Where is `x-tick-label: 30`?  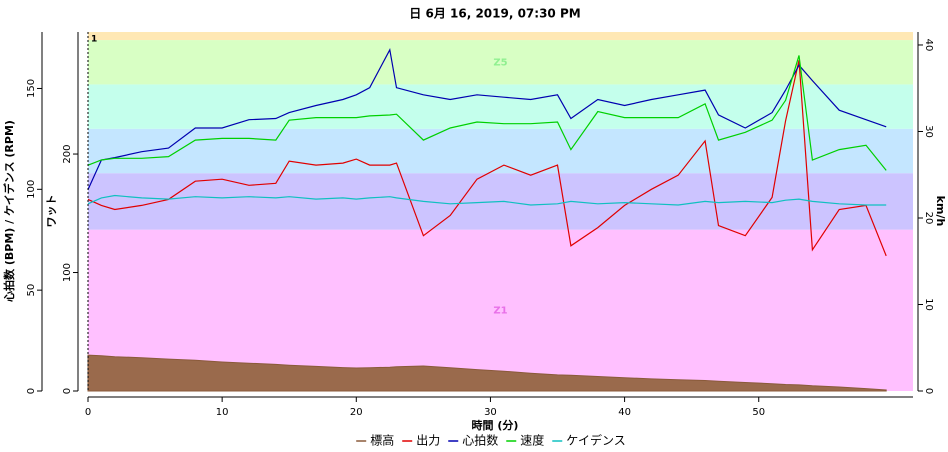 x-tick-label: 30 is located at coordinates (490, 412).